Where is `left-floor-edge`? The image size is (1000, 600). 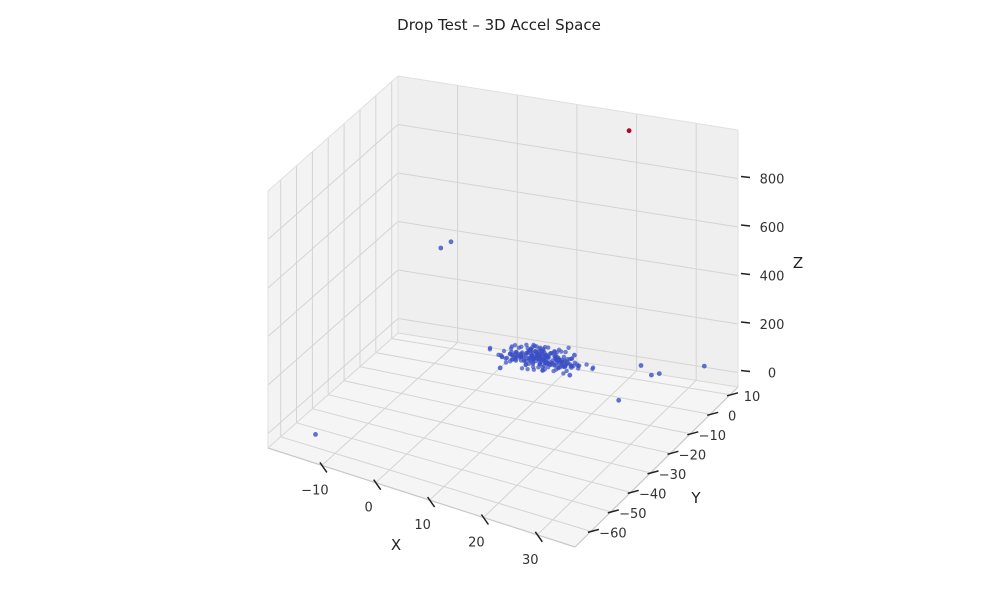
left-floor-edge is located at coordinates (333, 390).